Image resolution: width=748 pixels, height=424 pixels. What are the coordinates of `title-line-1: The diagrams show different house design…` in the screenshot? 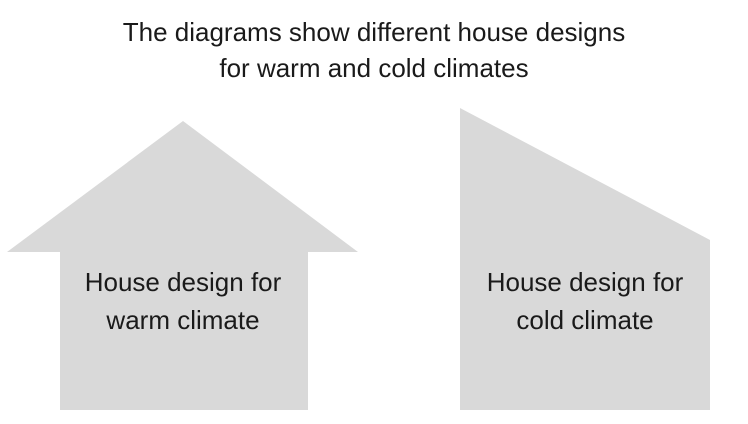 It's located at (374, 32).